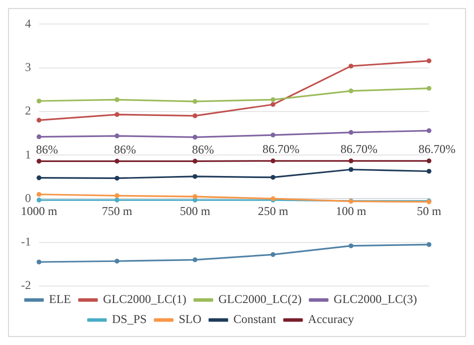 This screenshot has height=345, width=474. What do you see at coordinates (27, 111) in the screenshot?
I see `y-tick-label: 2` at bounding box center [27, 111].